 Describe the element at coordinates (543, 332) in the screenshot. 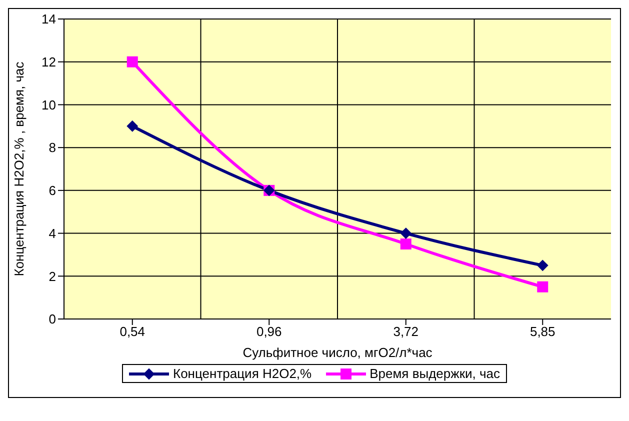

I see `x-tick-label: 5,85` at that location.